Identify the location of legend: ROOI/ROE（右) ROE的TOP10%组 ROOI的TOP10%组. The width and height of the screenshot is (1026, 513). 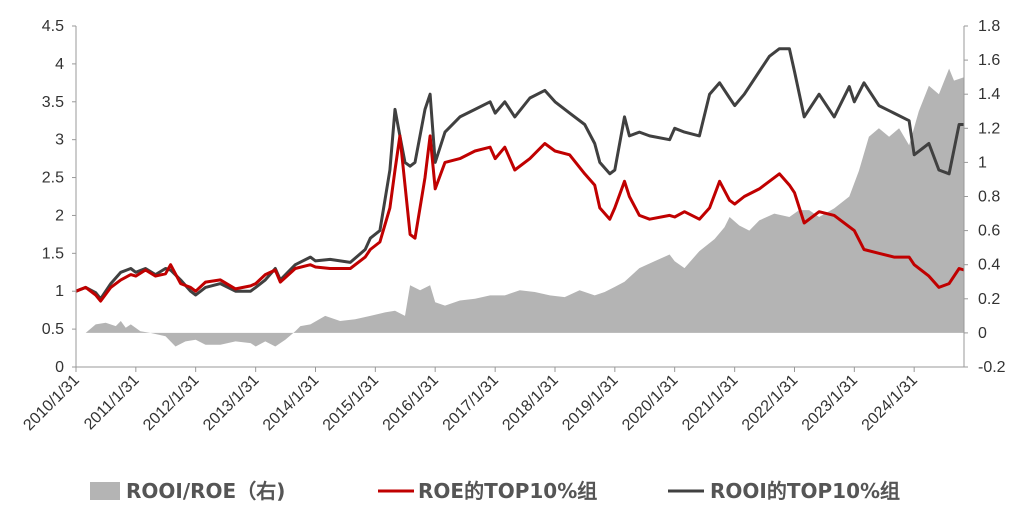
(495, 491).